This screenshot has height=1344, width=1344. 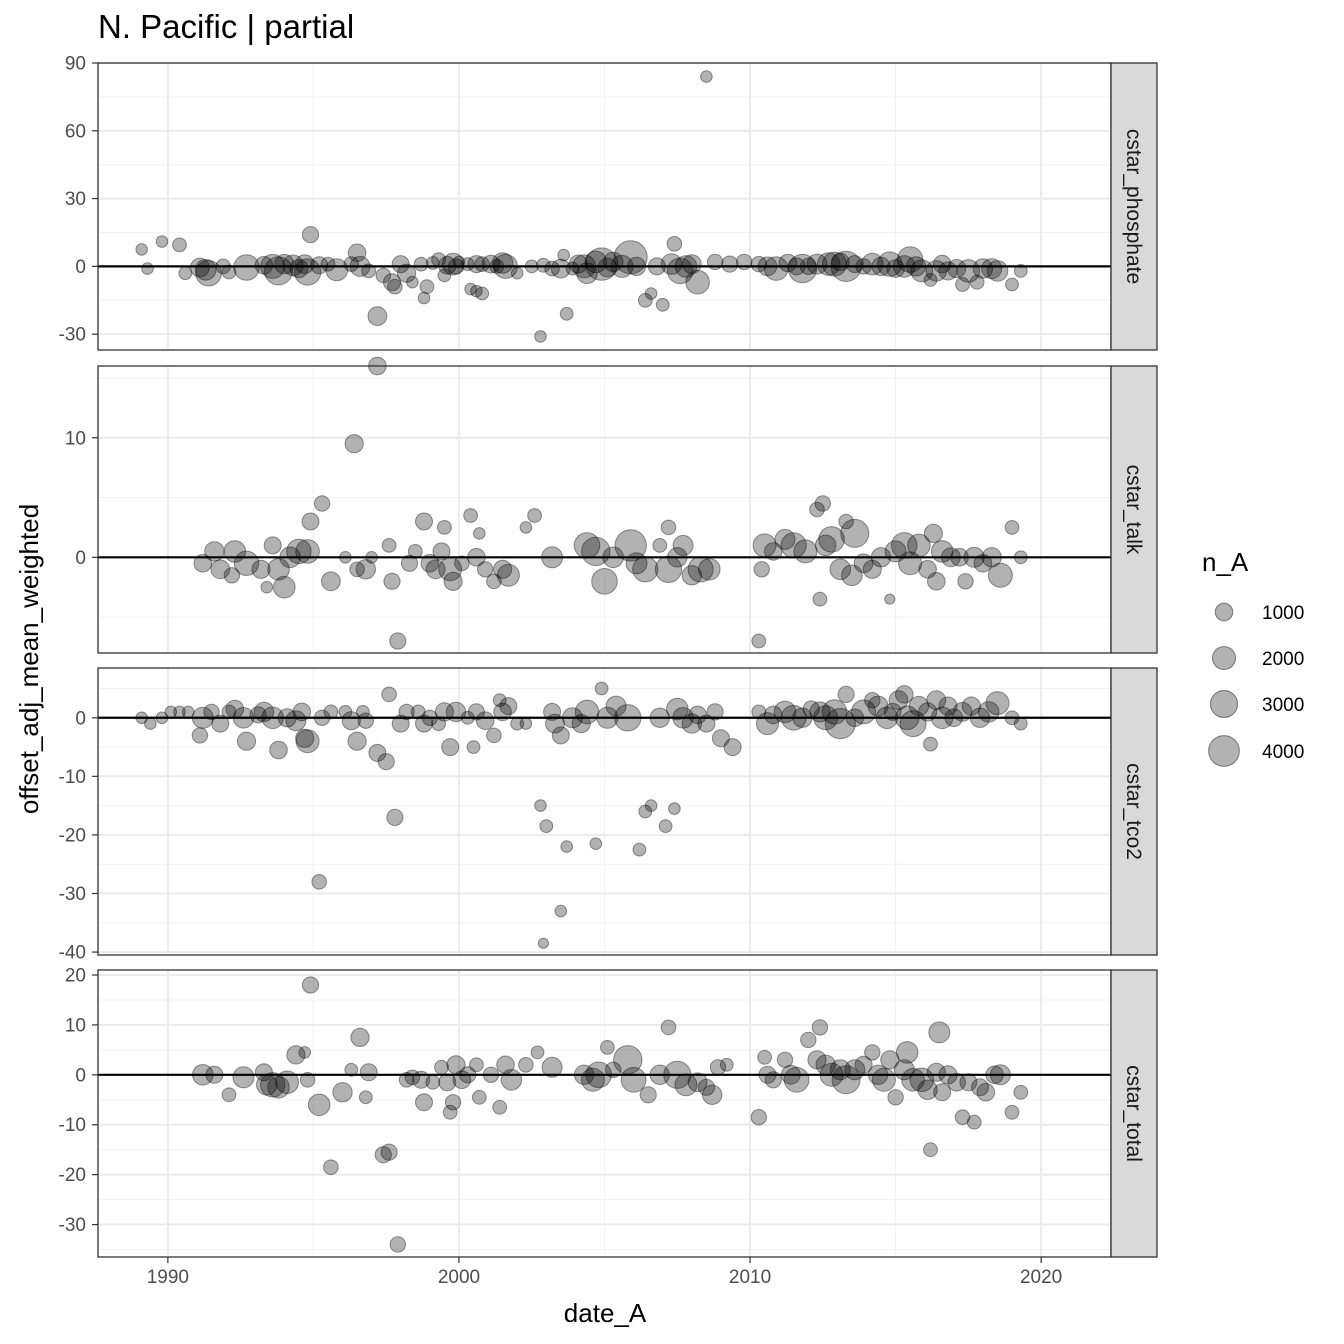 I want to click on legend-key, so click(x=1224, y=658).